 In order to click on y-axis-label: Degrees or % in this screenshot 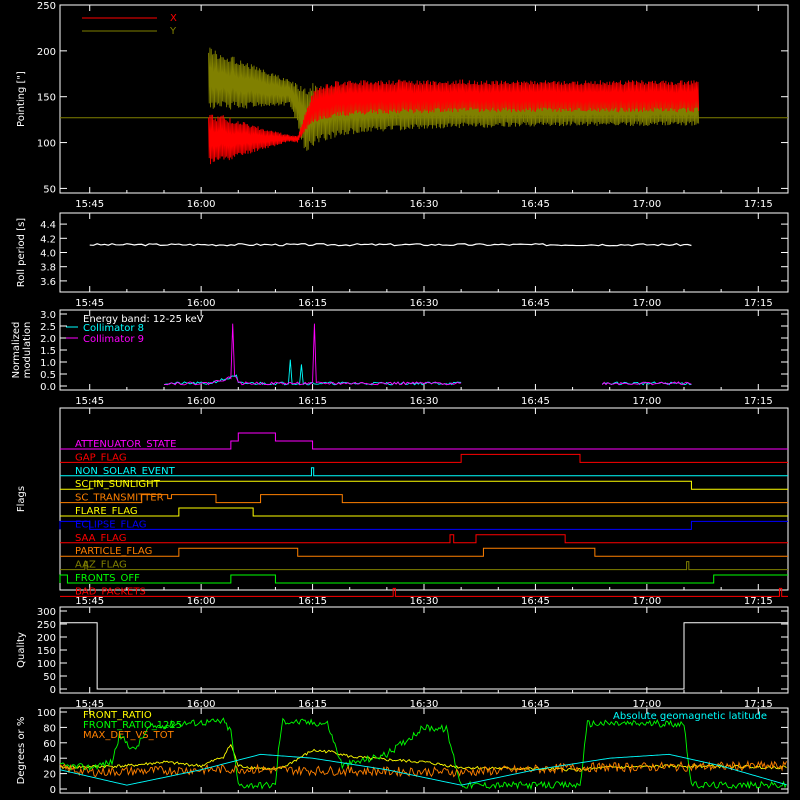, I will do `click(21, 751)`.